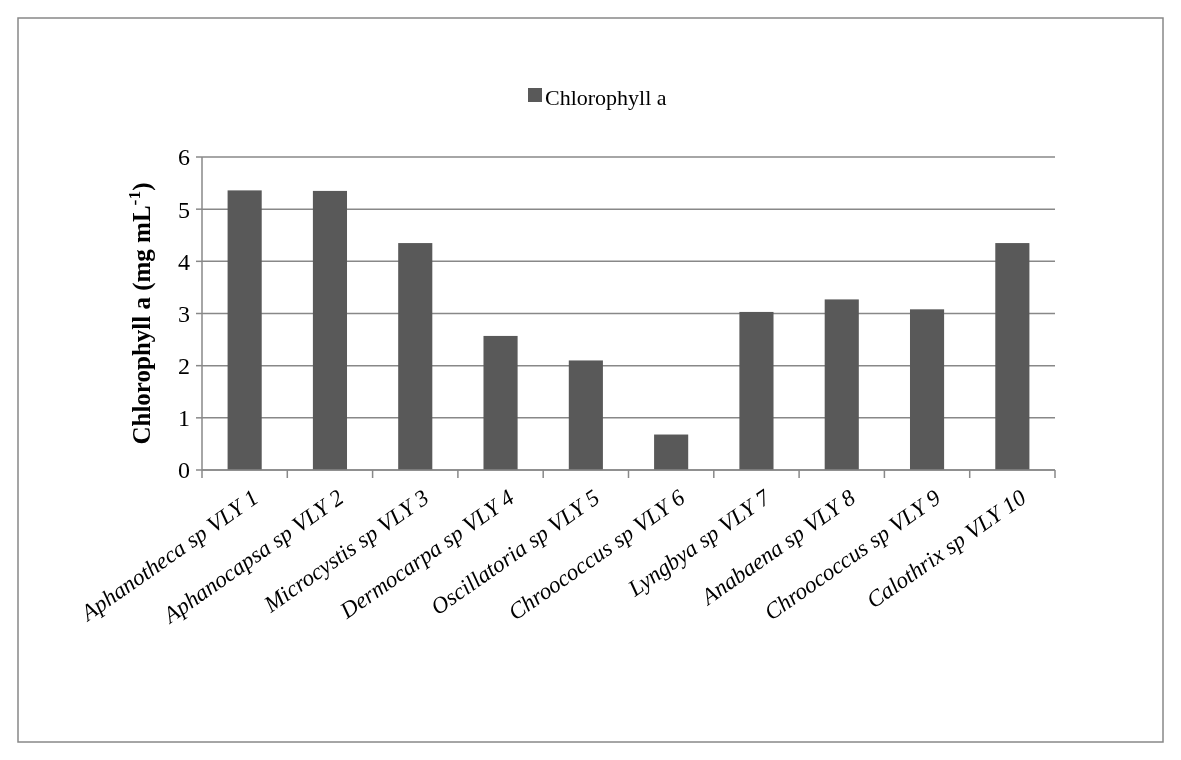 The image size is (1181, 760). What do you see at coordinates (184, 418) in the screenshot?
I see `y-tick-label: 1` at bounding box center [184, 418].